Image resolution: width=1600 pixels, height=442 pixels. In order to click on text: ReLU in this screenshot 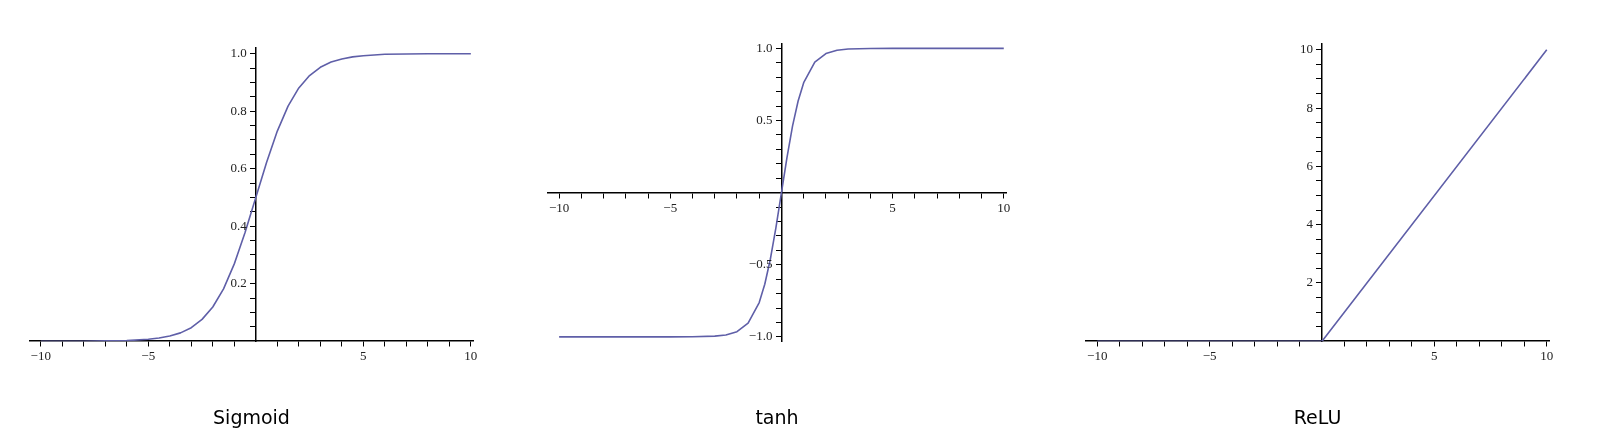, I will do `click(1317, 416)`.